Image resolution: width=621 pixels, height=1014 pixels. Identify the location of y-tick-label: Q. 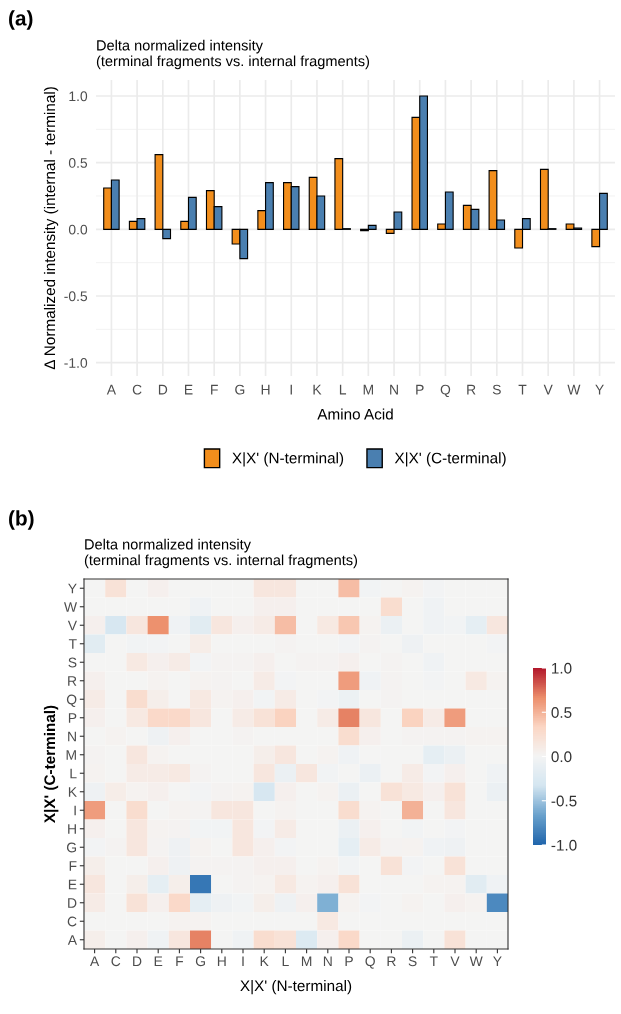
(71, 700).